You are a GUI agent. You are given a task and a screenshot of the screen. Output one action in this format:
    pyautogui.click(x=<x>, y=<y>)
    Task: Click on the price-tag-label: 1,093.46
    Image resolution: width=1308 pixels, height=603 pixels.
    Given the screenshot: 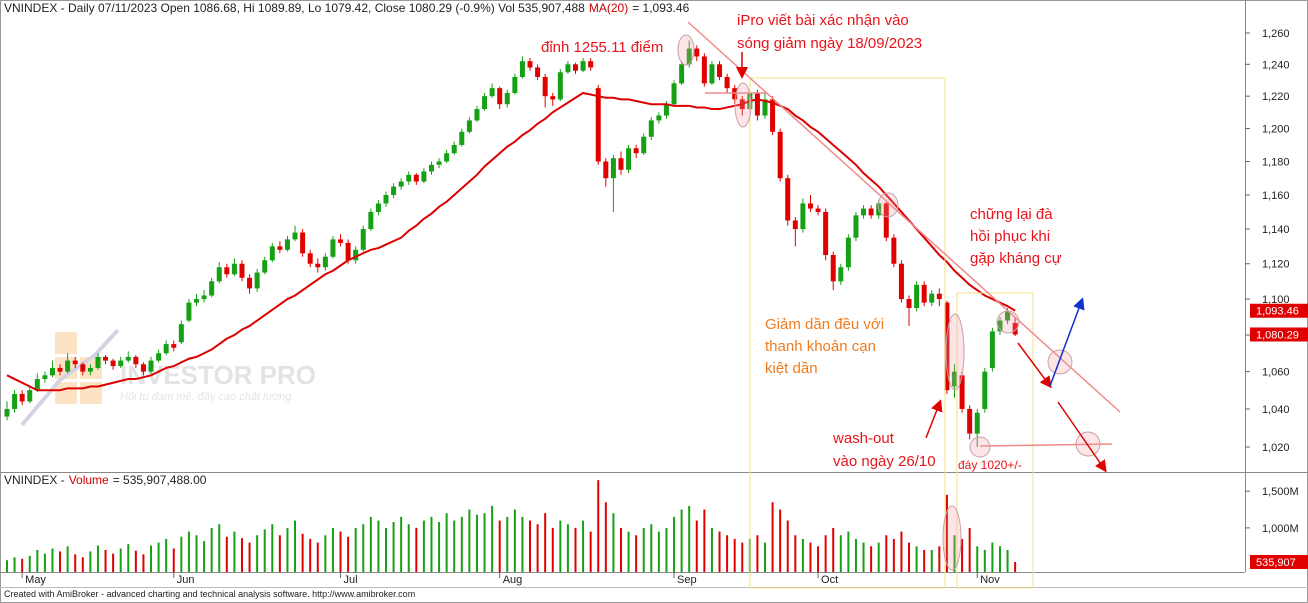 What is the action you would take?
    pyautogui.click(x=1277, y=312)
    